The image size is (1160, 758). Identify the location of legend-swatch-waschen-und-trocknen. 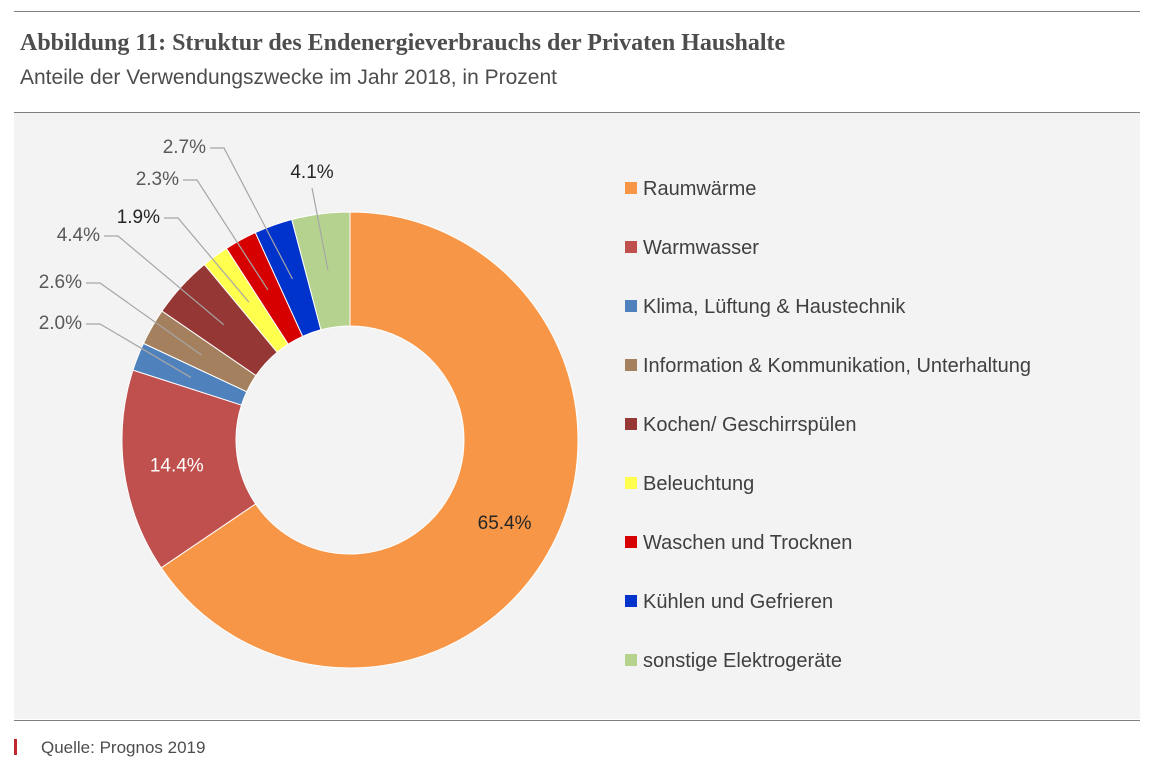
(631, 542).